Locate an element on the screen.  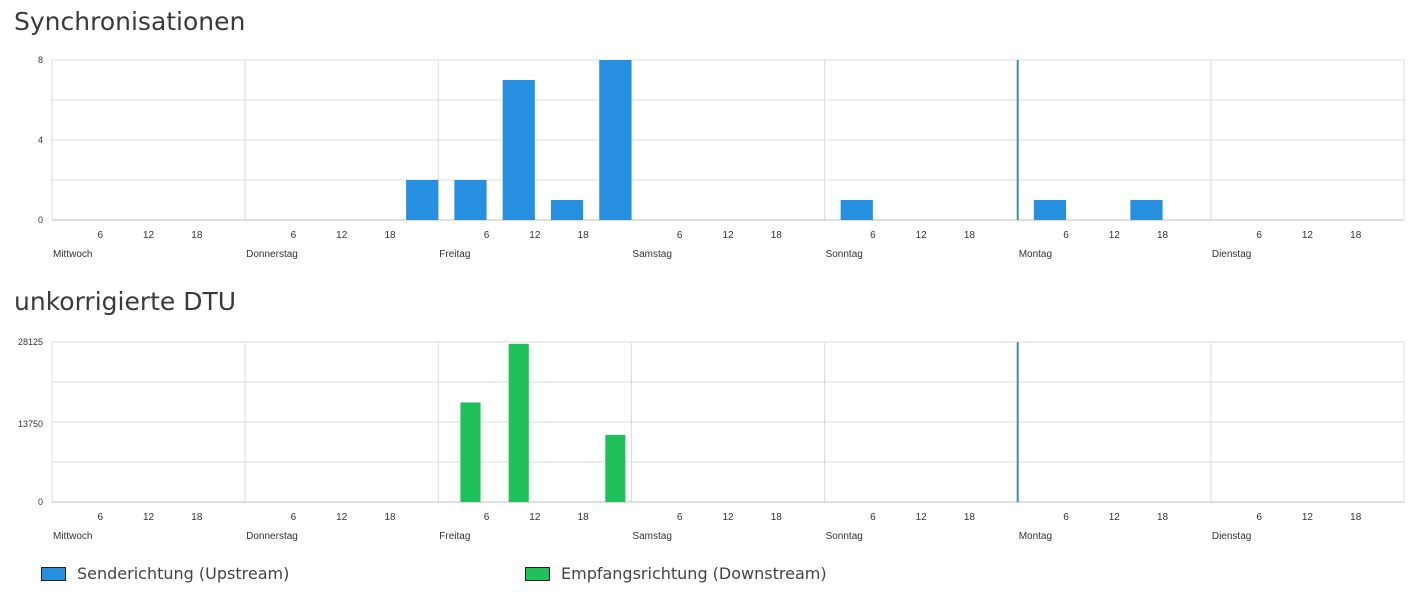
legend-label-downstream: Empfangsrichtung (Downstream) is located at coordinates (694, 573).